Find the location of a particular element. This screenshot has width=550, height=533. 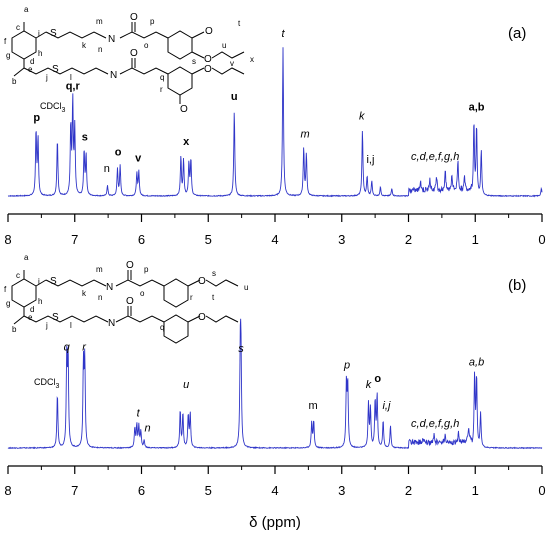

x-tick-label: 7 is located at coordinates (74, 239).